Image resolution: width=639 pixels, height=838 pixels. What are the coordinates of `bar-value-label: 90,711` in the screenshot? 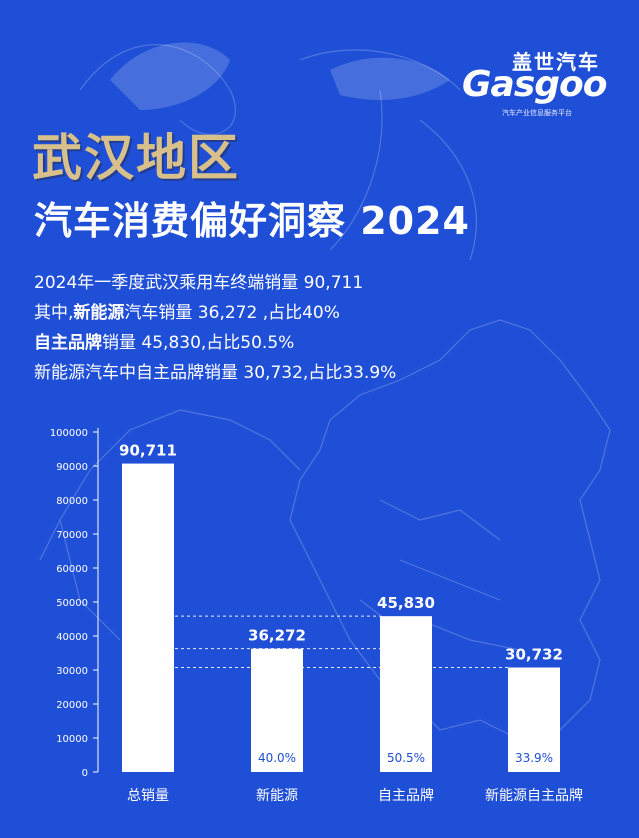 It's located at (148, 451).